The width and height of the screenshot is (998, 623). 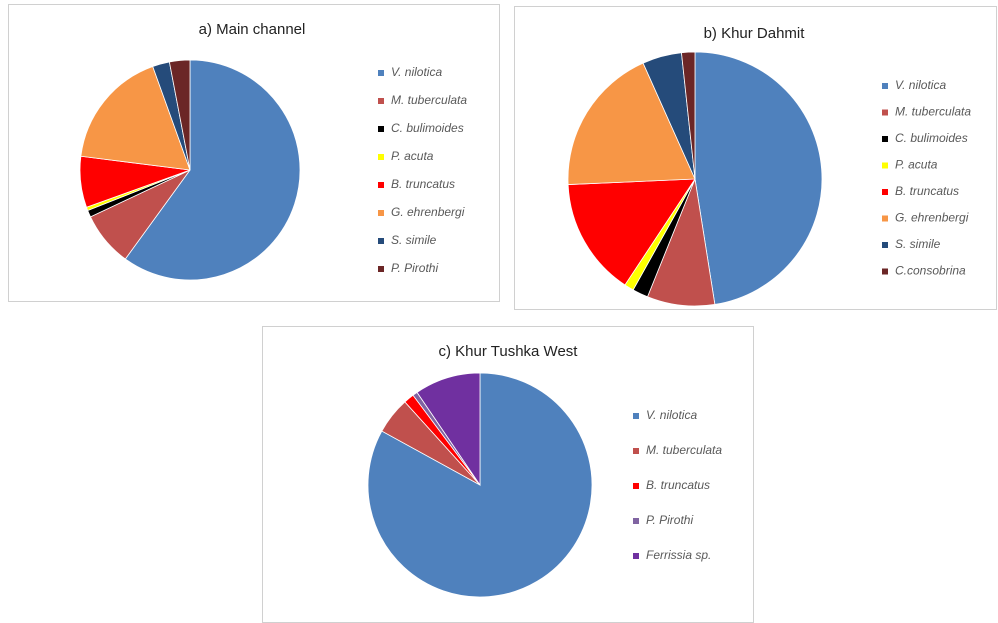 I want to click on chart-title: b) Khur Dahmit, so click(x=755, y=33).